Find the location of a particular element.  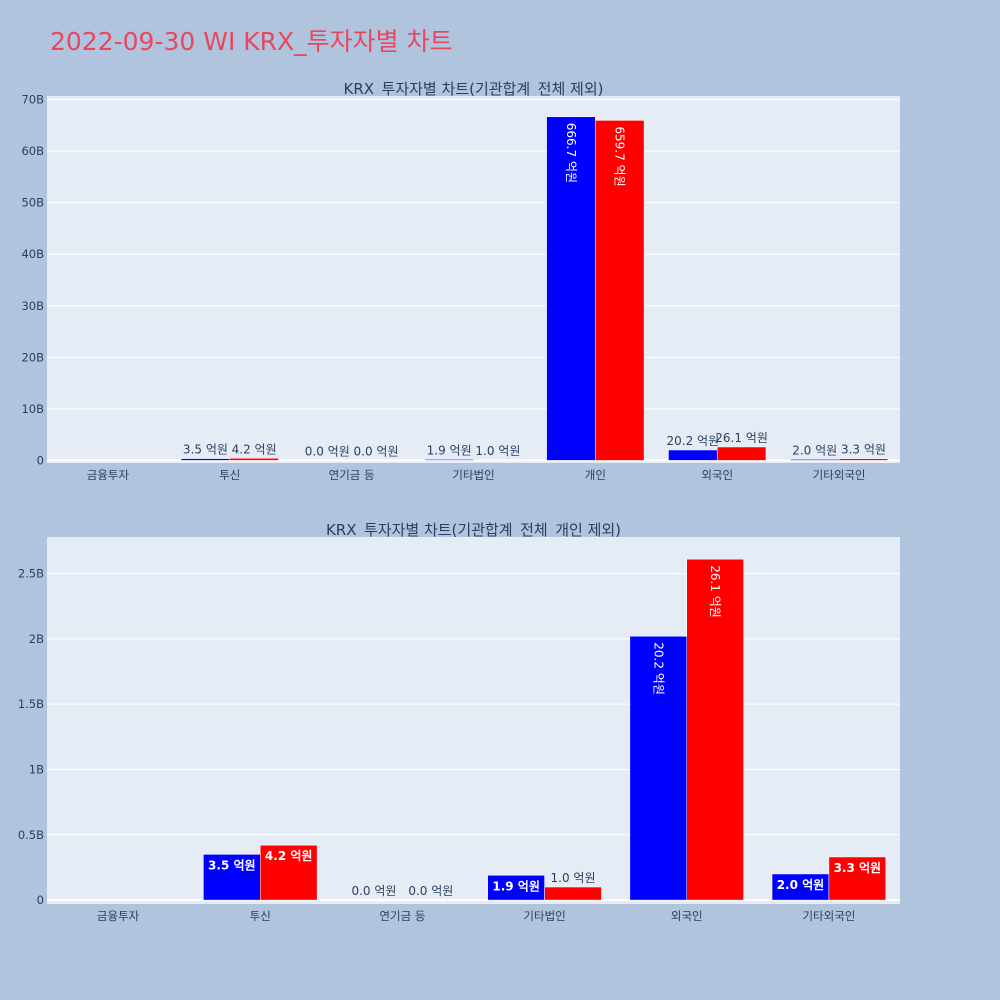

data-label: 659.7 억원 is located at coordinates (620, 156).